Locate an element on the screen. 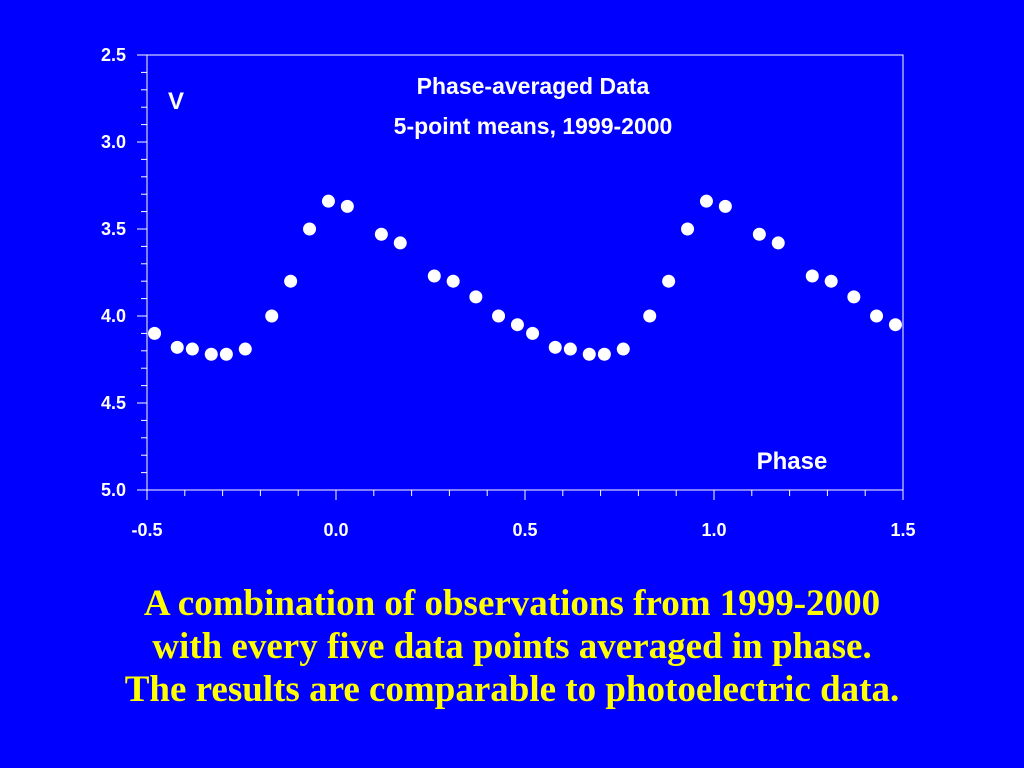 The width and height of the screenshot is (1024, 768). y-tick-label: 5.0 is located at coordinates (113, 490).